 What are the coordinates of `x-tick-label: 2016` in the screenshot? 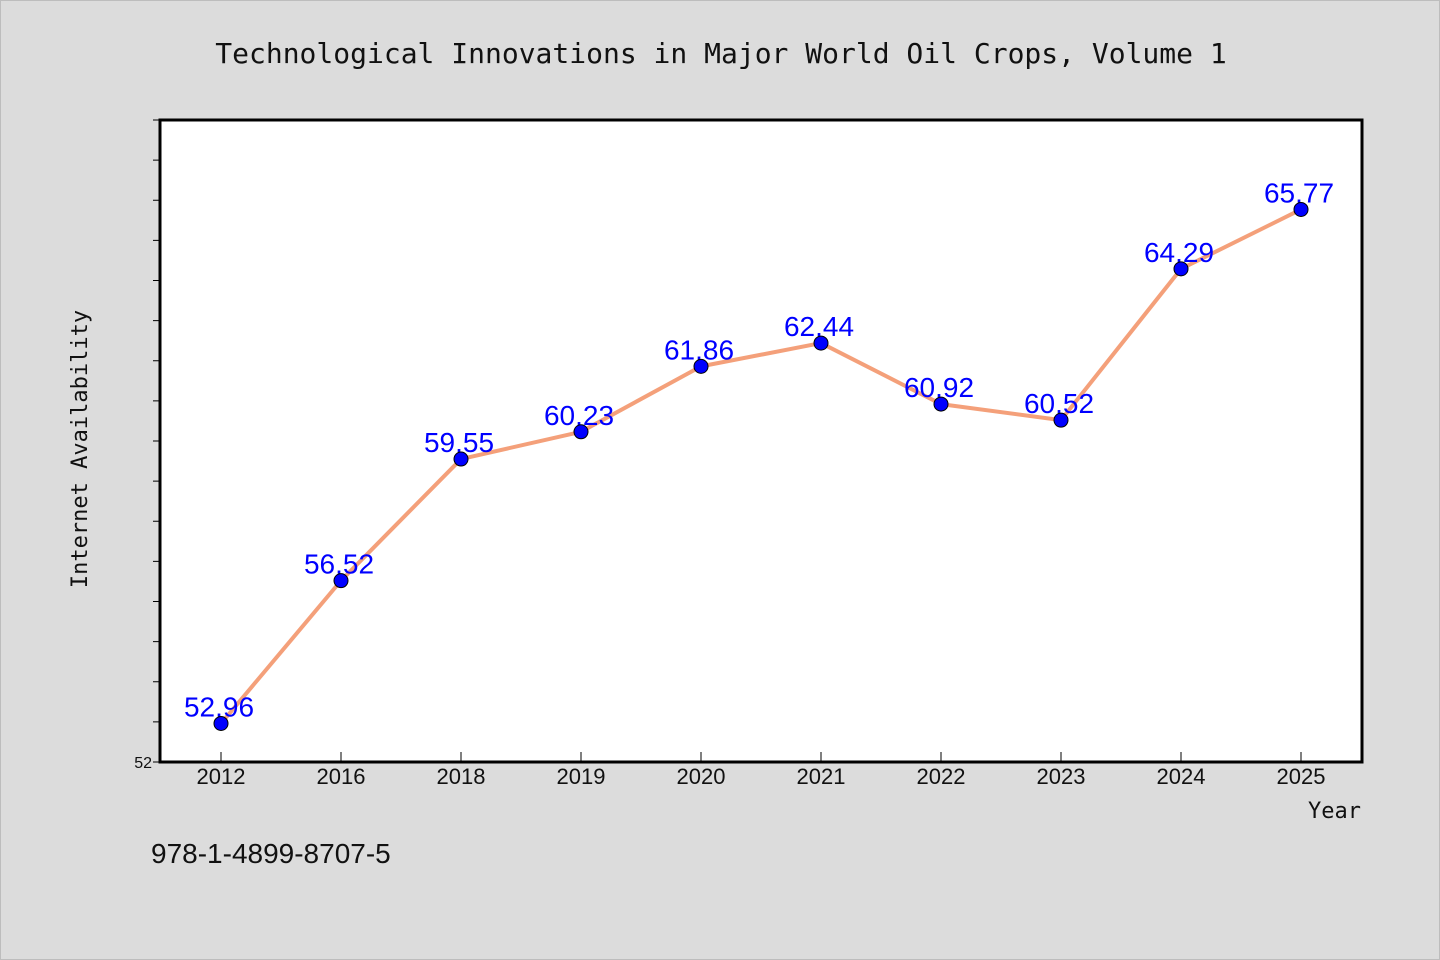 It's located at (341, 776).